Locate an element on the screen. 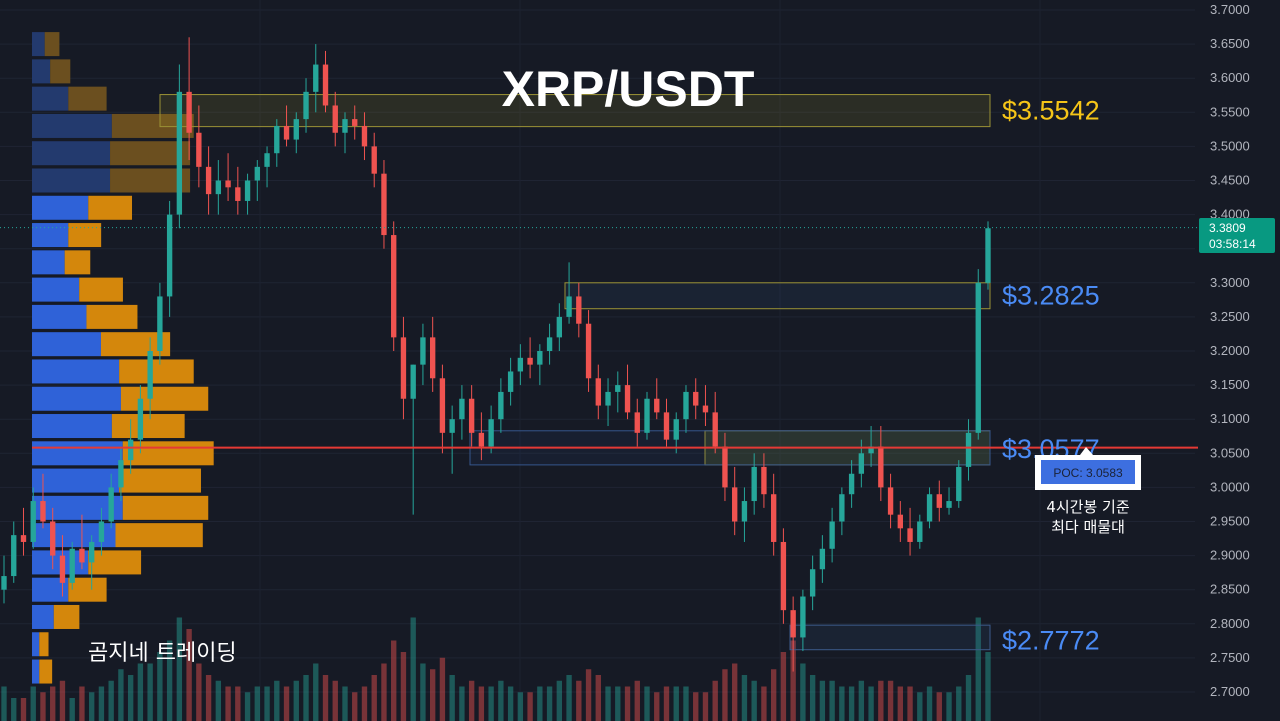 Image resolution: width=1280 pixels, height=721 pixels. level-labels: $3.5542$3.2825$3.0577$2.7772 is located at coordinates (1051, 375).